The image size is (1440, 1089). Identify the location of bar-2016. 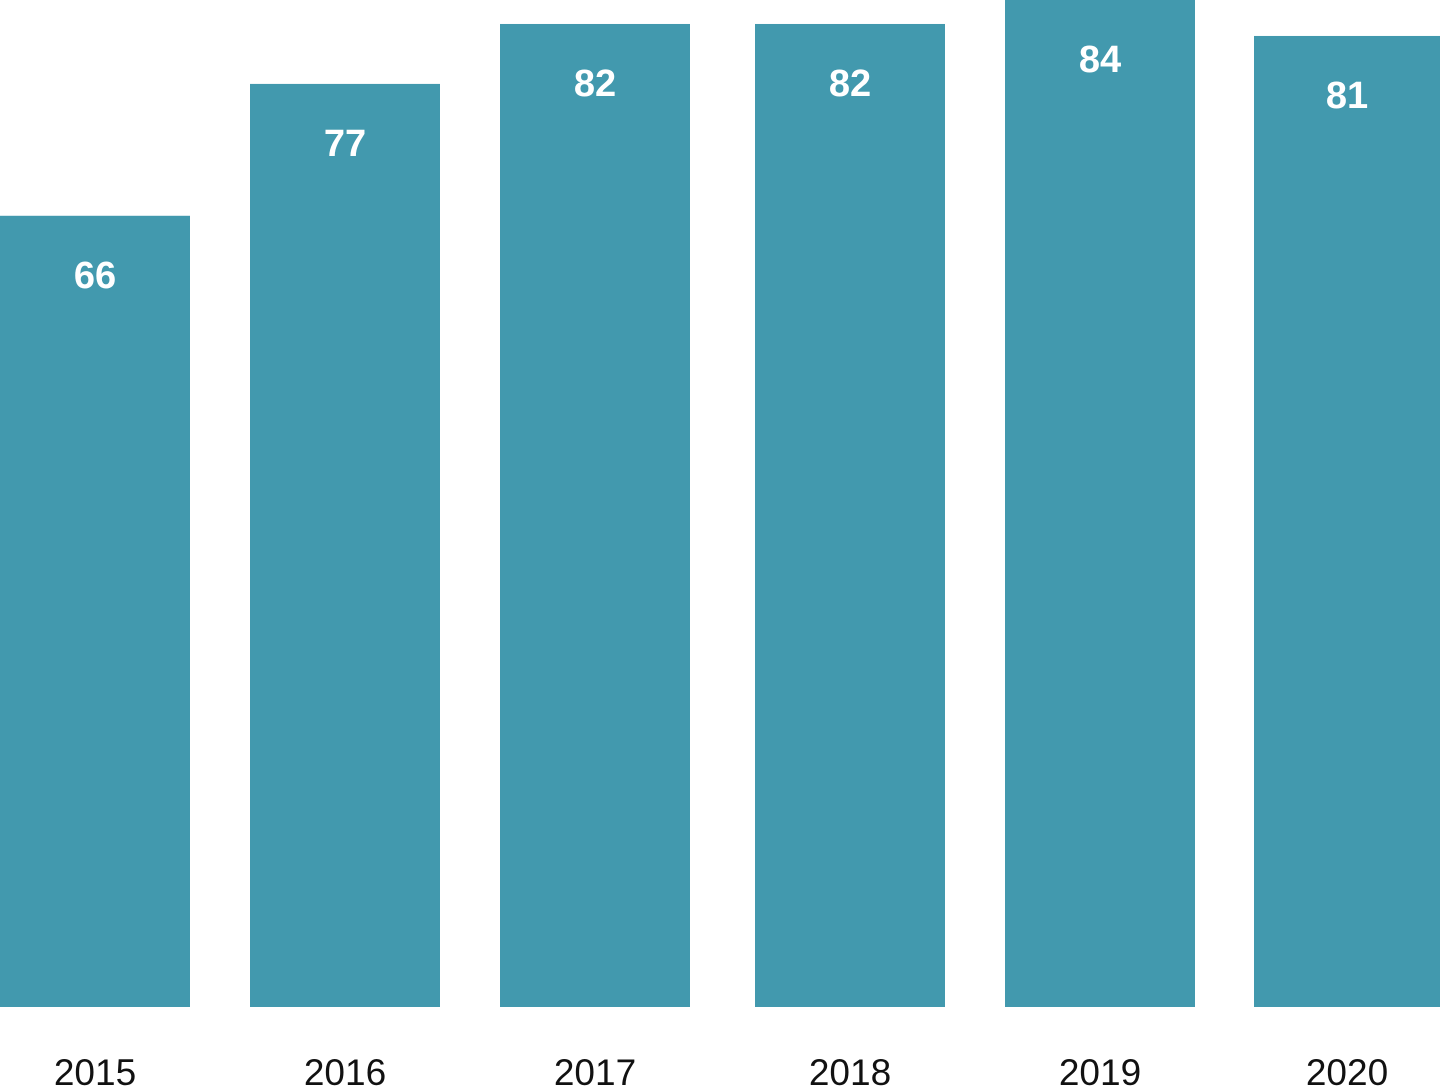
(345, 545).